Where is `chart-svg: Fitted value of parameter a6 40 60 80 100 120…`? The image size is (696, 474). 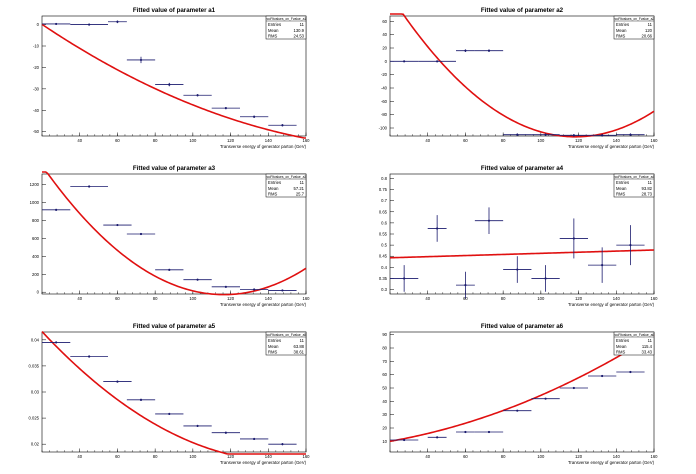 chart-svg: Fitted value of parameter a6 40 60 80 100 120… is located at coordinates (520, 394).